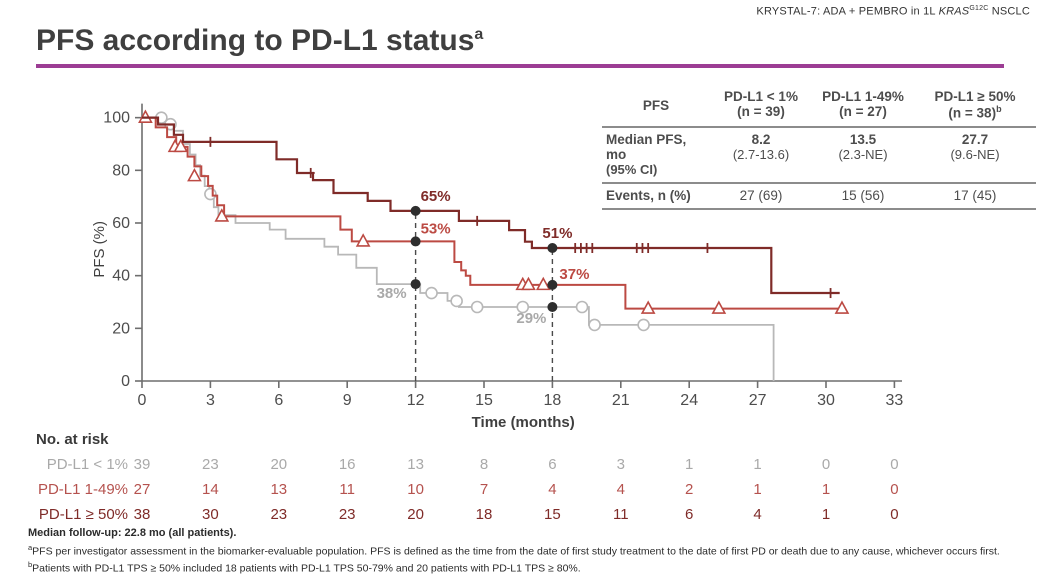 The image size is (1040, 585). Describe the element at coordinates (863, 111) in the screenshot. I see `col2-n: (n = 27)` at that location.